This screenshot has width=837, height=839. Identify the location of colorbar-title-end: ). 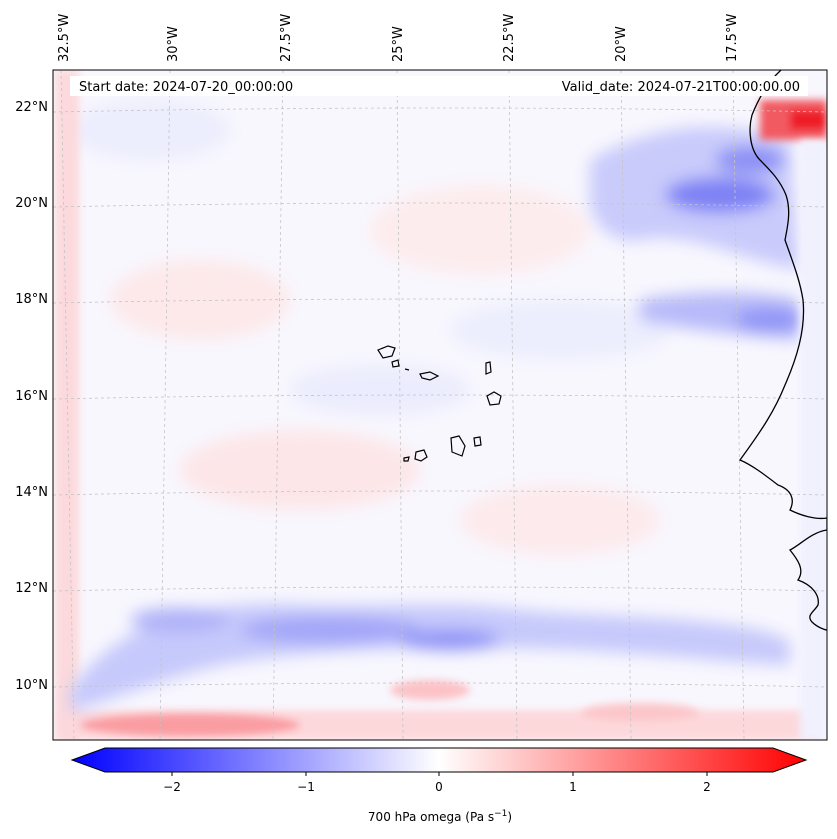
(509, 817).